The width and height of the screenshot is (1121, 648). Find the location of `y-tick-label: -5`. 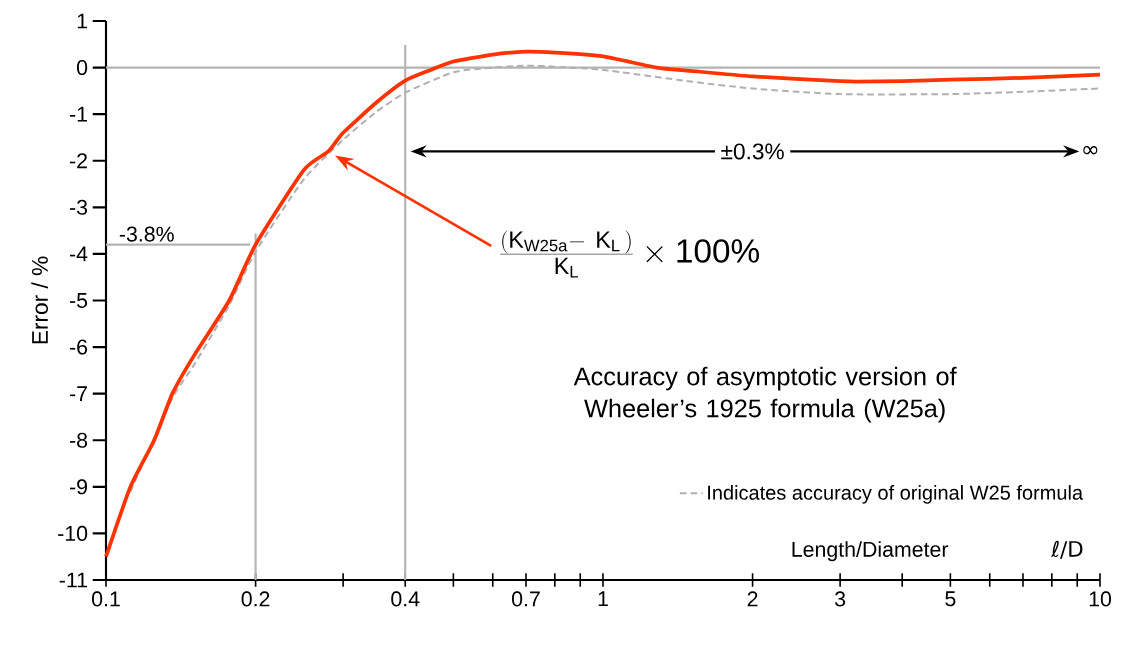

y-tick-label: -5 is located at coordinates (78, 300).